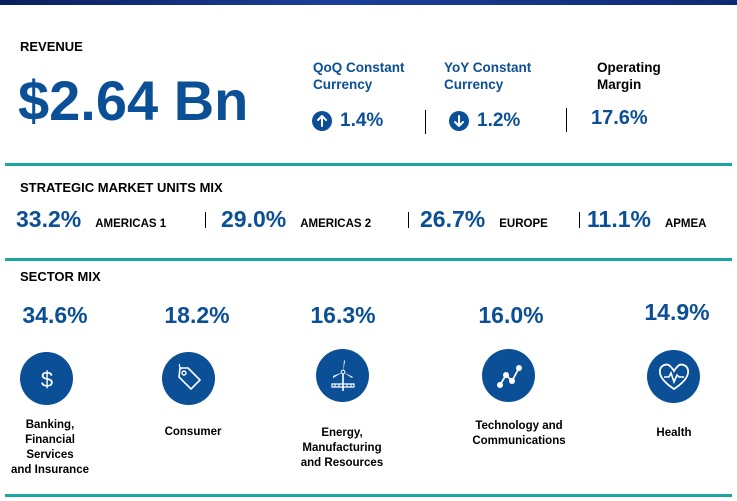 The height and width of the screenshot is (501, 737). Describe the element at coordinates (51, 46) in the screenshot. I see `revenue-section-title: REVENUE` at that location.